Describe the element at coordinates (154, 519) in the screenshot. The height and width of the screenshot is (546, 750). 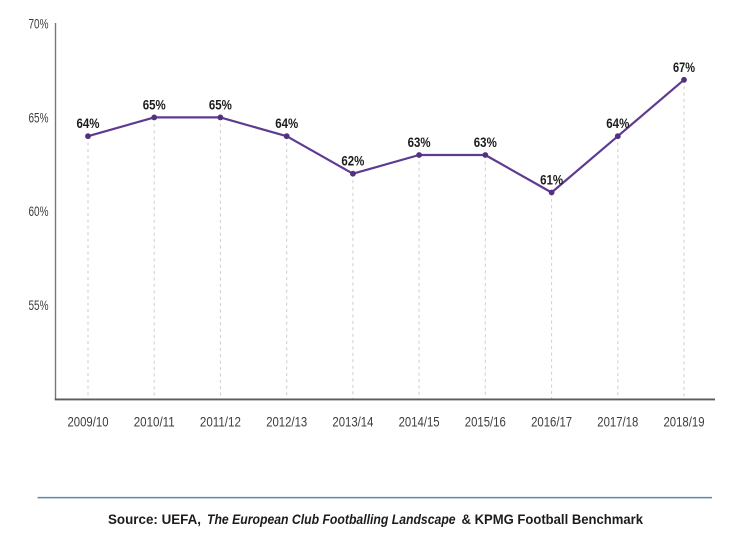
I see `svg-text: Source: UEFA,` at that location.